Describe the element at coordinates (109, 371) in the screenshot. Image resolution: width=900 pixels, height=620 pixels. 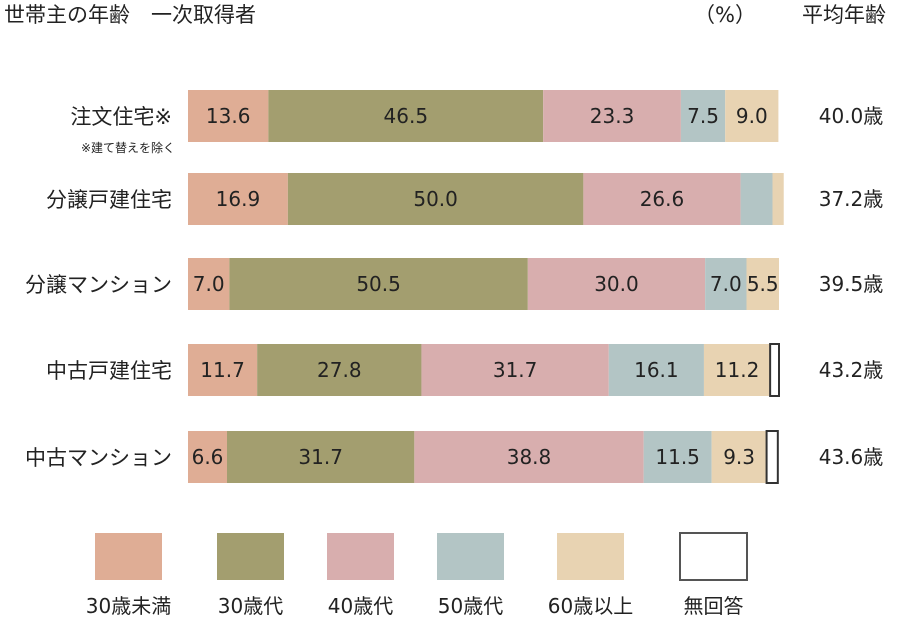
I see `category-label: 中古戸建住宅` at that location.